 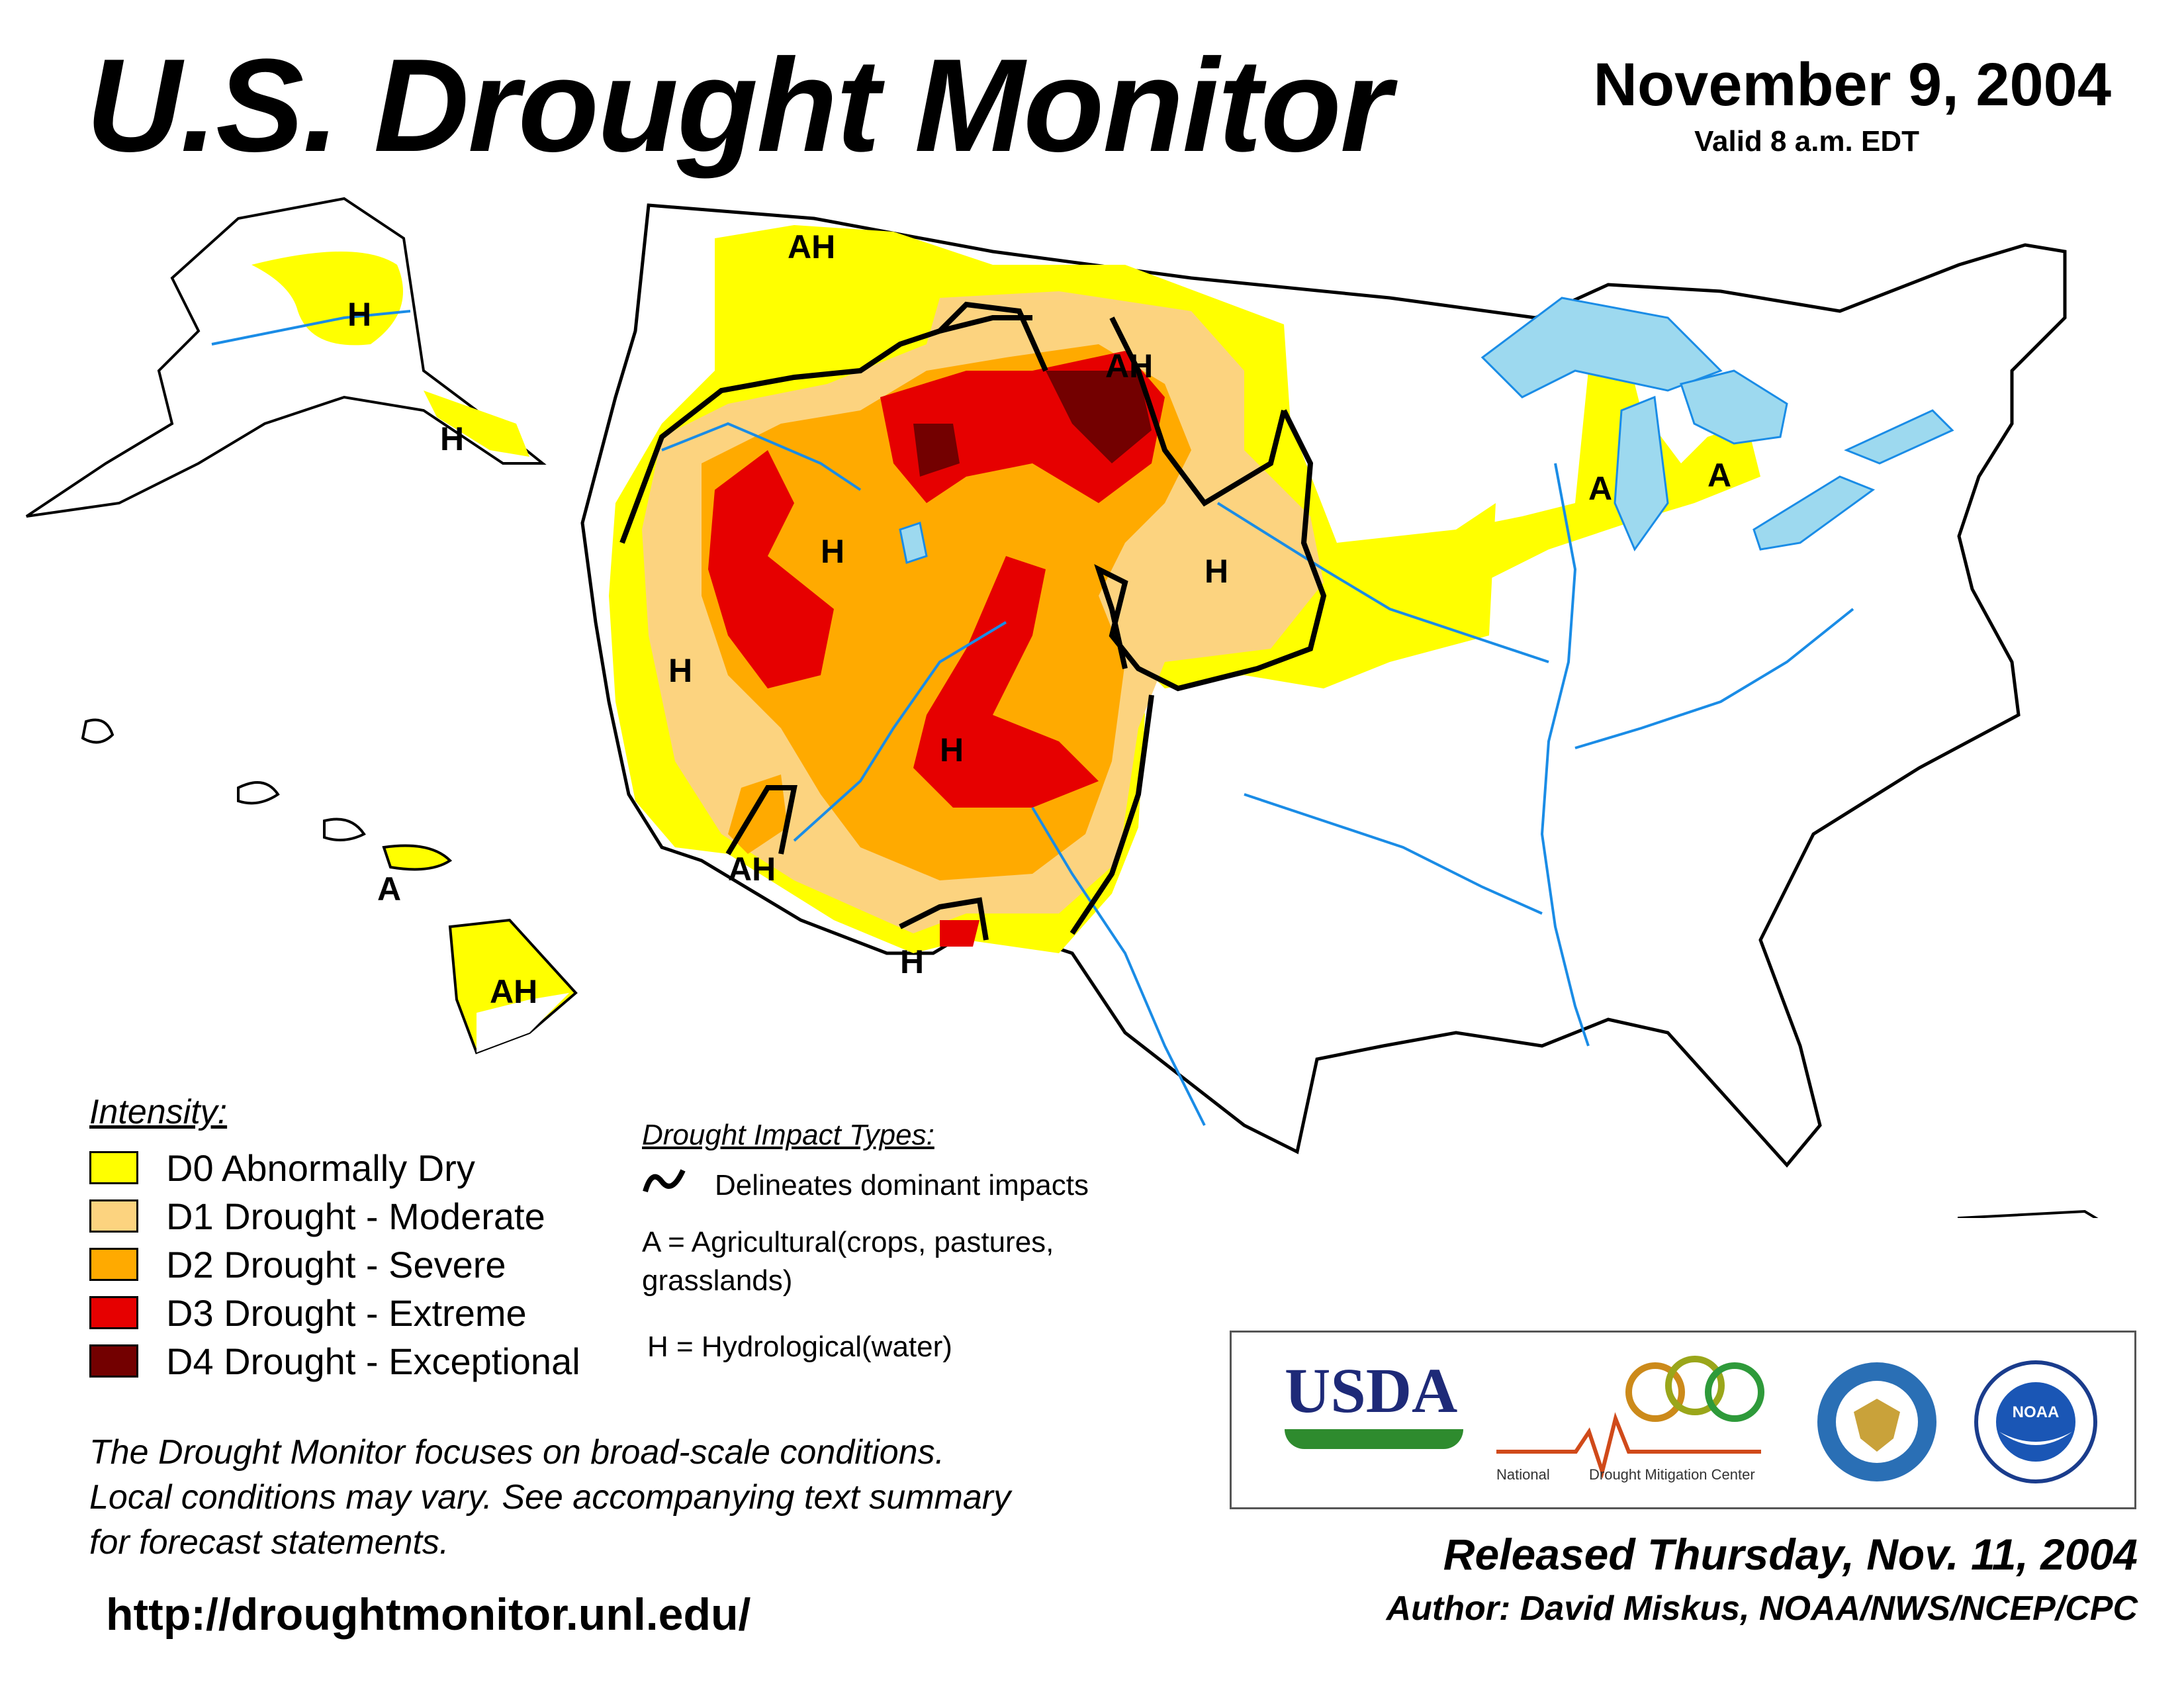 I want to click on map-date: November 9, 2004, so click(x=1852, y=84).